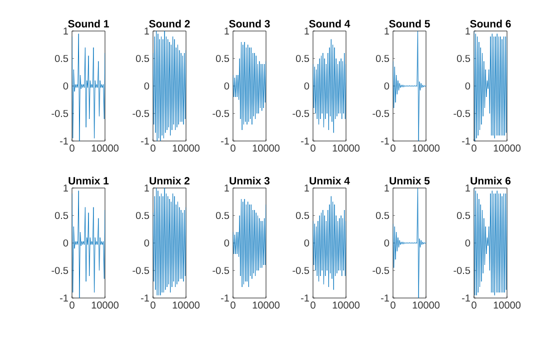  Describe the element at coordinates (330, 180) in the screenshot. I see `chart-title: Unmix 4` at that location.